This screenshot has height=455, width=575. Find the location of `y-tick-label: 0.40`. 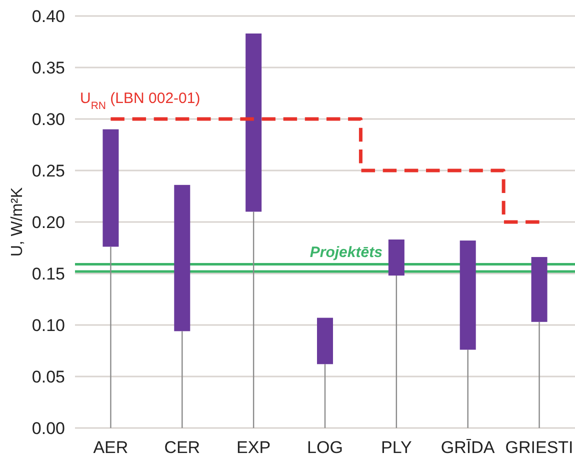

y-tick-label: 0.40 is located at coordinates (48, 16).